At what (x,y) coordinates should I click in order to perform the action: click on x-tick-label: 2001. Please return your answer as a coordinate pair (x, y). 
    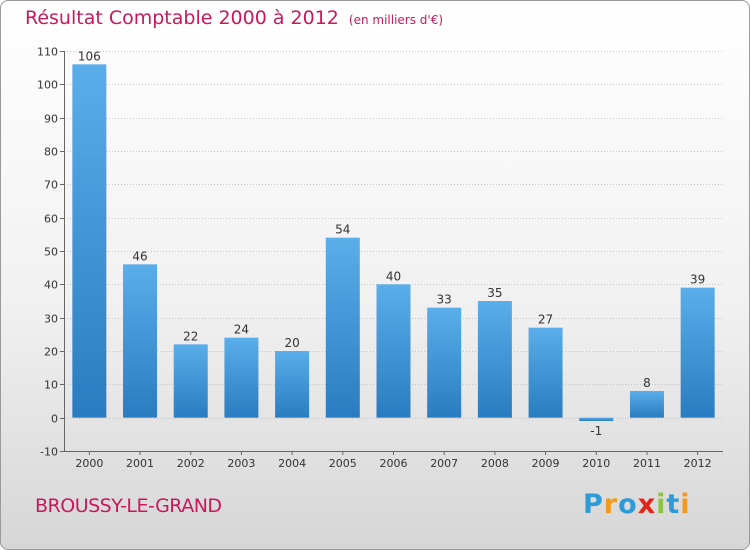
    Looking at the image, I should click on (140, 463).